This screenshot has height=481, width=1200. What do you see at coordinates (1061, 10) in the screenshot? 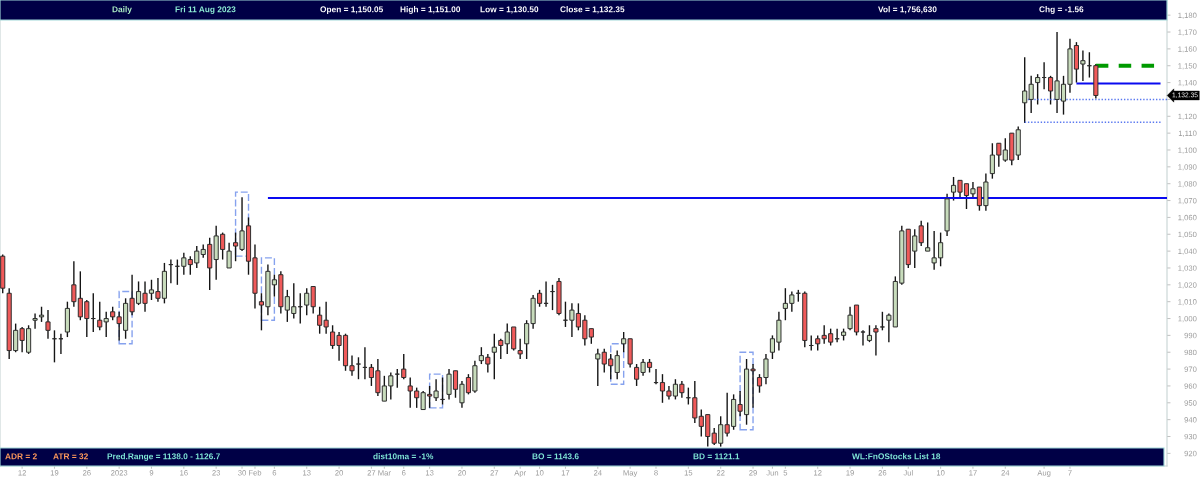
I see `annotation: Chg = -1.56` at bounding box center [1061, 10].